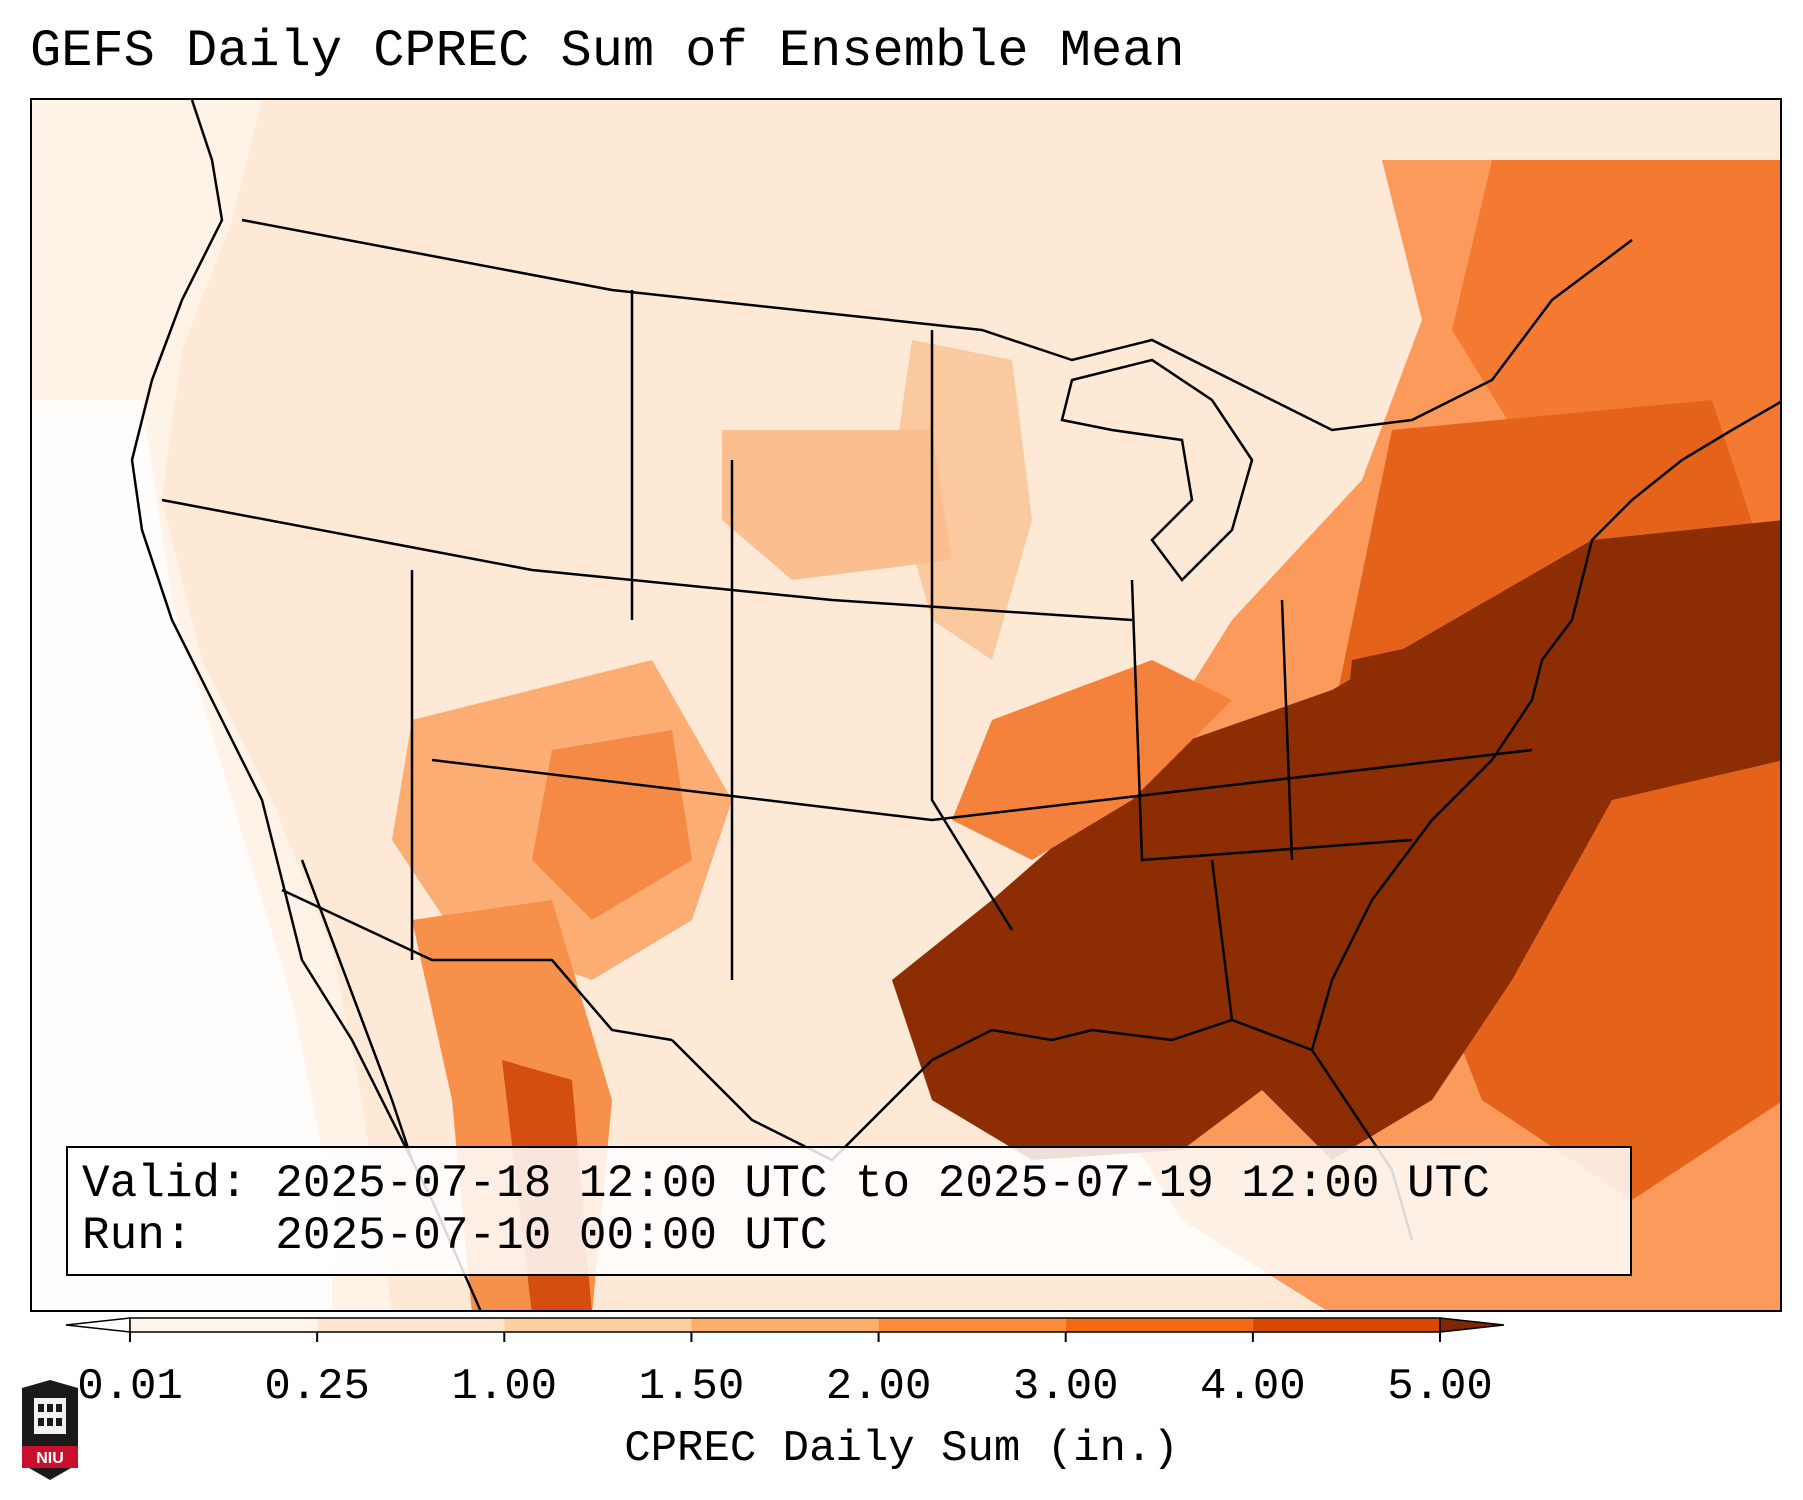 Image resolution: width=1803 pixels, height=1500 pixels. I want to click on colorbar-tick-label: 4.00, so click(1253, 1387).